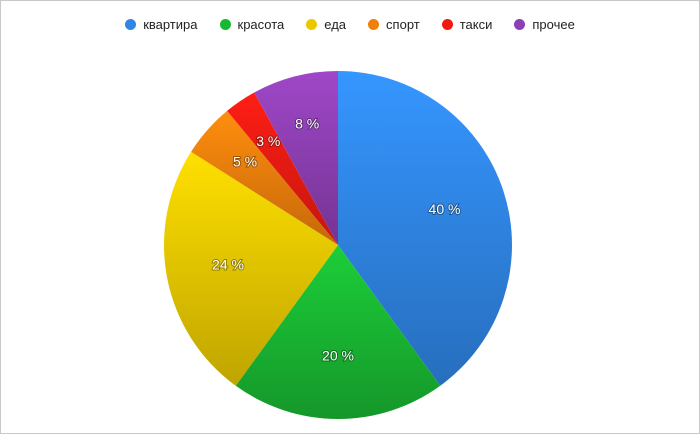 Image resolution: width=700 pixels, height=434 pixels. Describe the element at coordinates (261, 24) in the screenshot. I see `legend-label: красота` at that location.